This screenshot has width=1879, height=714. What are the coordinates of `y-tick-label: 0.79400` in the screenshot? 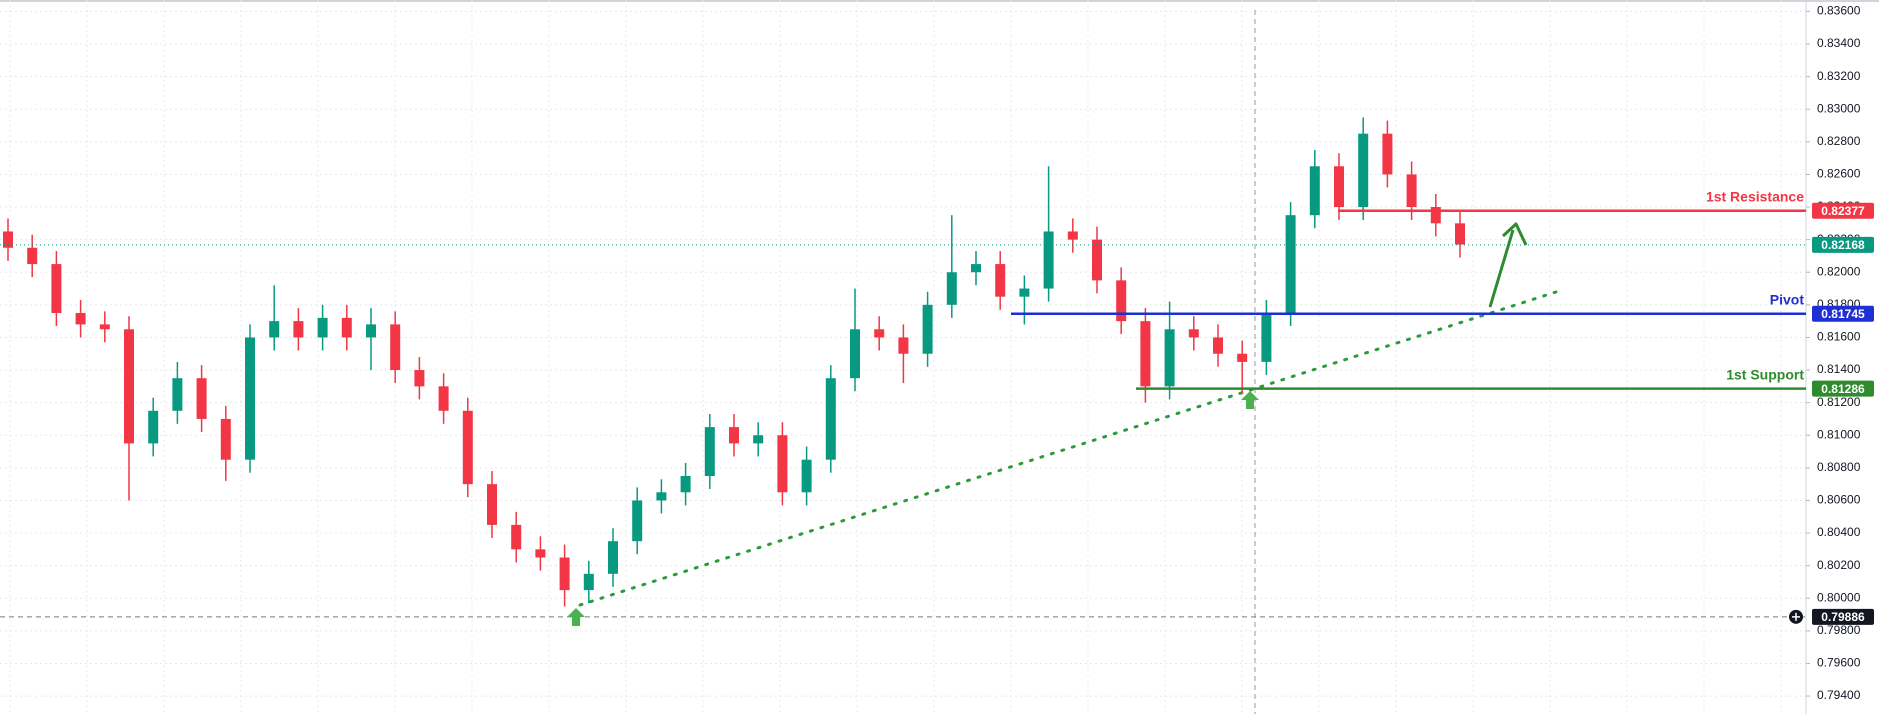 It's located at (1839, 695).